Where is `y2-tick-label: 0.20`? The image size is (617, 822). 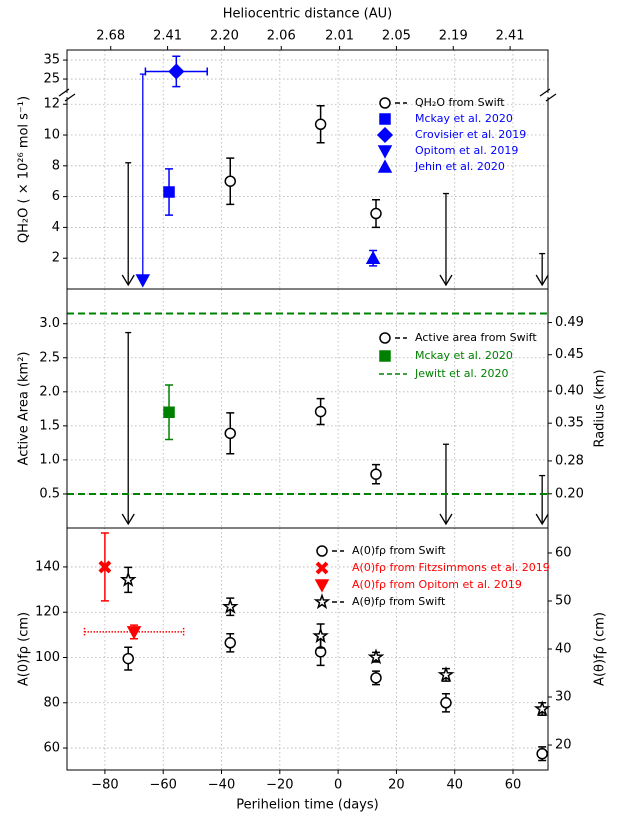 y2-tick-label: 0.20 is located at coordinates (569, 493).